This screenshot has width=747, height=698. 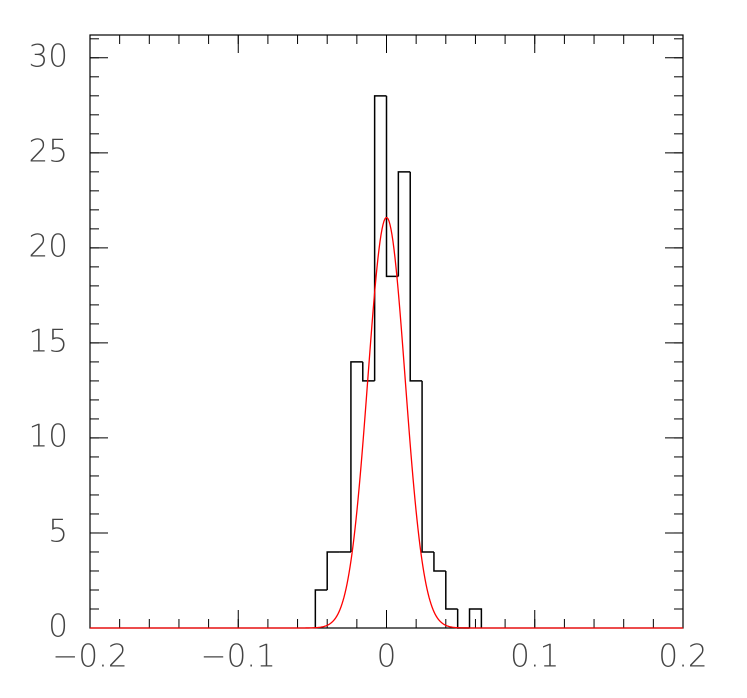 What do you see at coordinates (534, 657) in the screenshot?
I see `x-tick-label: 0.1` at bounding box center [534, 657].